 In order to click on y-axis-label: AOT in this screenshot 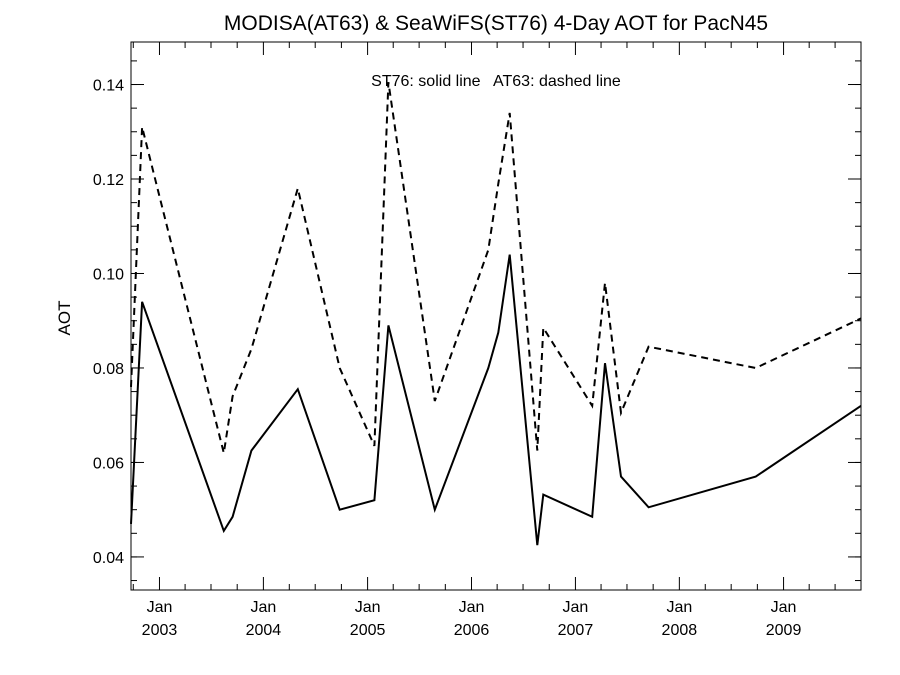, I will do `click(64, 318)`.